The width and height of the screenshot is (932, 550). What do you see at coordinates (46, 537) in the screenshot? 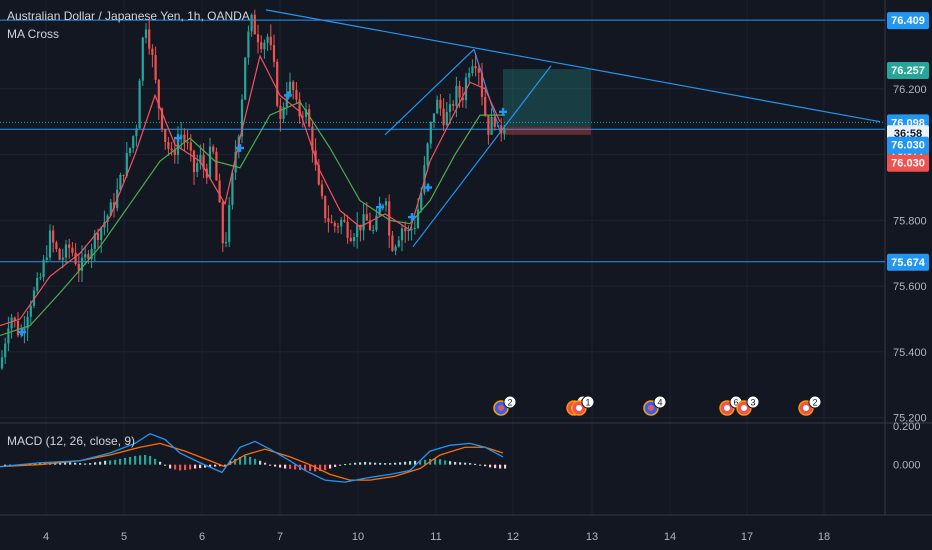
I see `time-tick-label: 4` at bounding box center [46, 537].